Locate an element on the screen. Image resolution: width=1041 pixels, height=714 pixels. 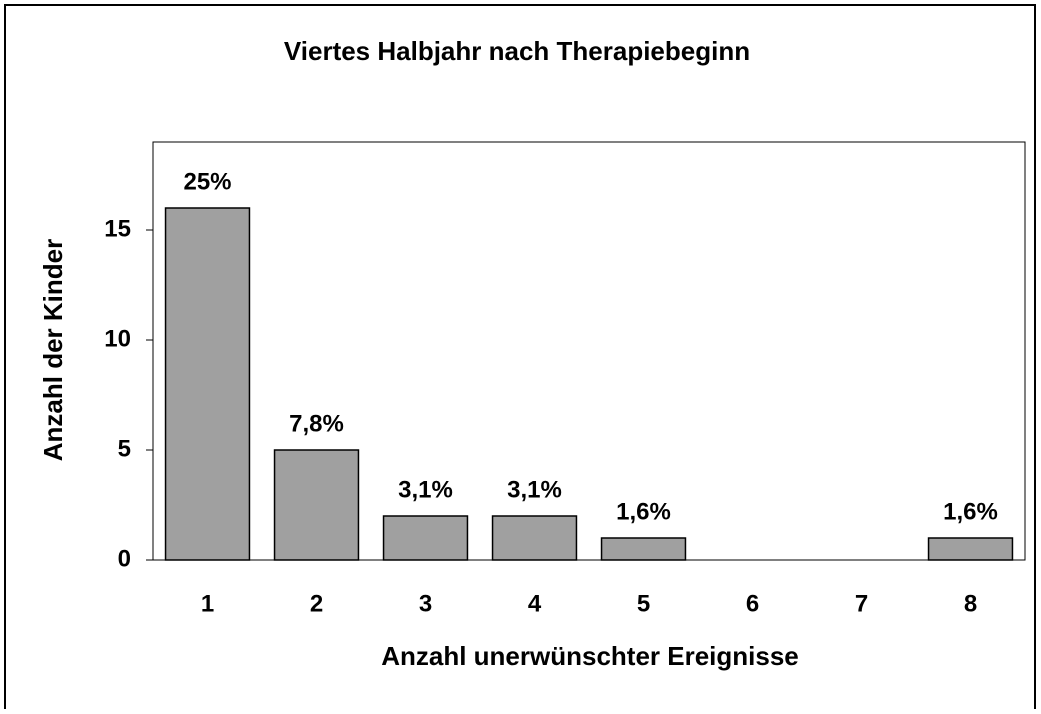
x-axis-label: Anzahl unerwünschter Ereignisse is located at coordinates (590, 656).